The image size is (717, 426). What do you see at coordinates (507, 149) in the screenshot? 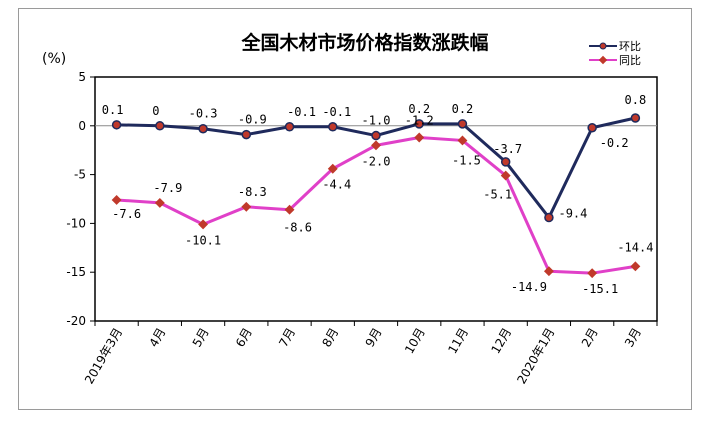
I see `data-label: -3.7` at bounding box center [507, 149].